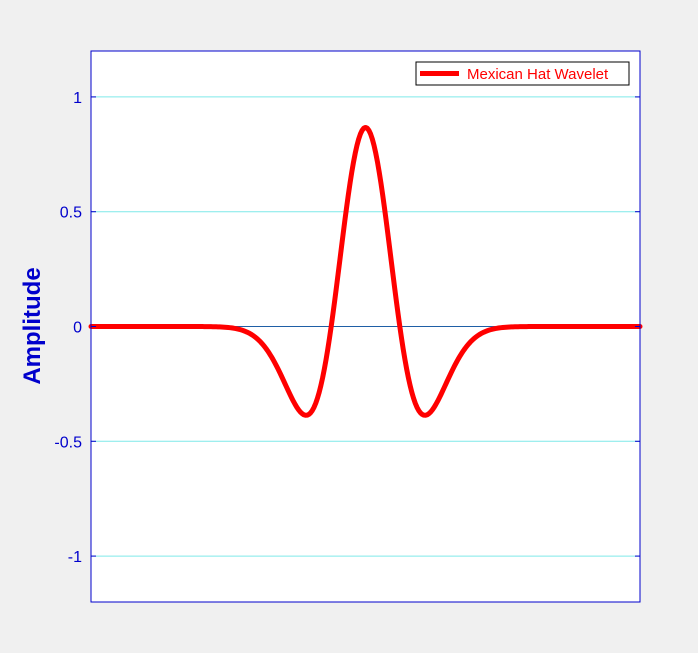  I want to click on y-tick-label: -1, so click(75, 557).